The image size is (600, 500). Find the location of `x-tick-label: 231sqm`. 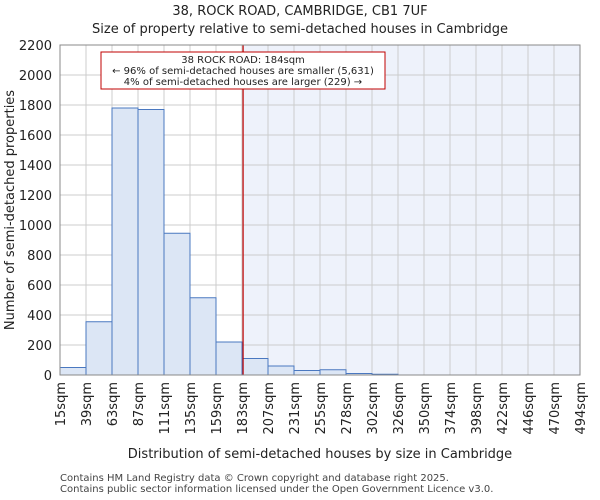

x-tick-label: 231sqm is located at coordinates (295, 408).